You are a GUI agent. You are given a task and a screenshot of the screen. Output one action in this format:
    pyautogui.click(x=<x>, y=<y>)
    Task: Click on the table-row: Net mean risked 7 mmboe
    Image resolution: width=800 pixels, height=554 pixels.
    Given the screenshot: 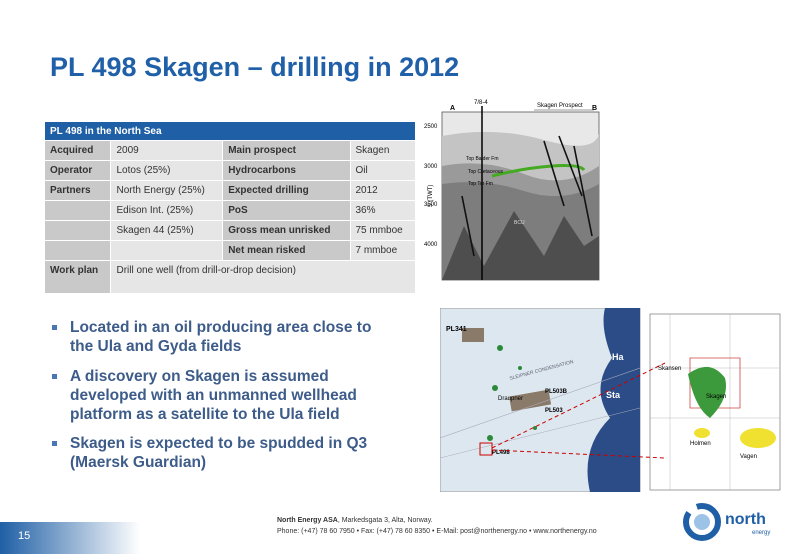 What is the action you would take?
    pyautogui.click(x=229, y=250)
    